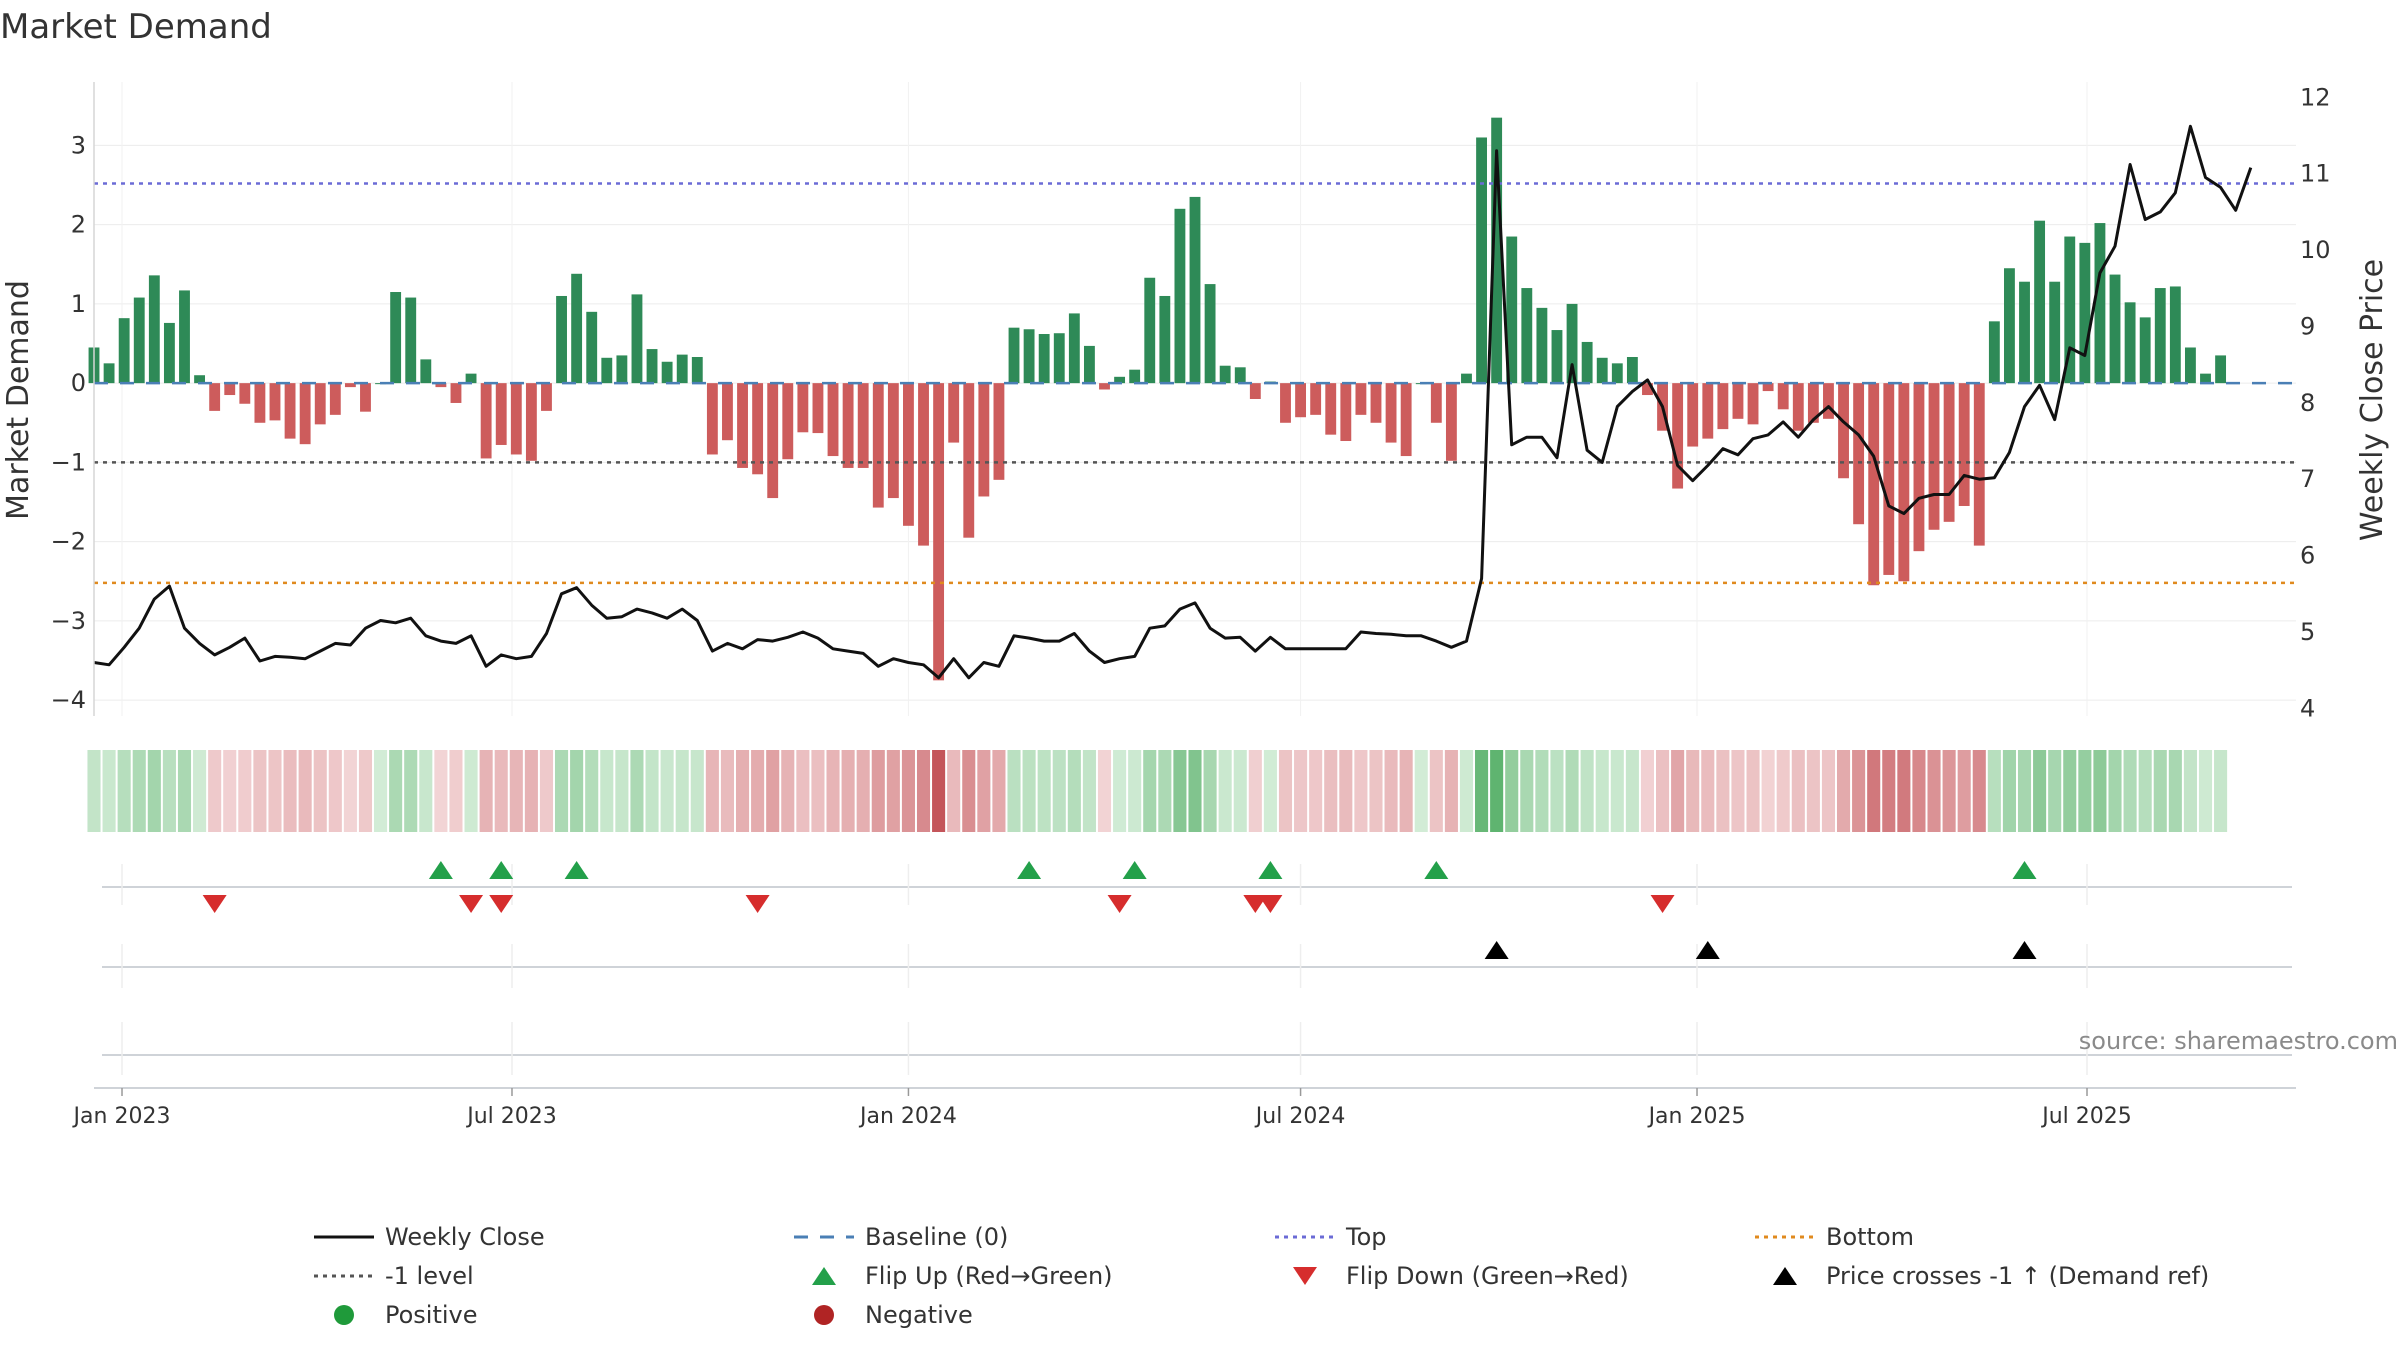 The image size is (2400, 1350). I want to click on y-tick-label: −3, so click(68, 621).